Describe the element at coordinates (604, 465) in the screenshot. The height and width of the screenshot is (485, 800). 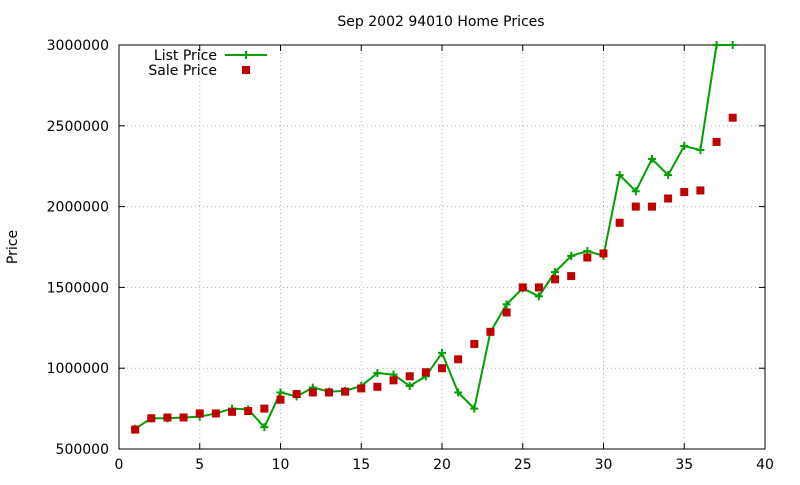
I see `x-tick-label: 30` at that location.